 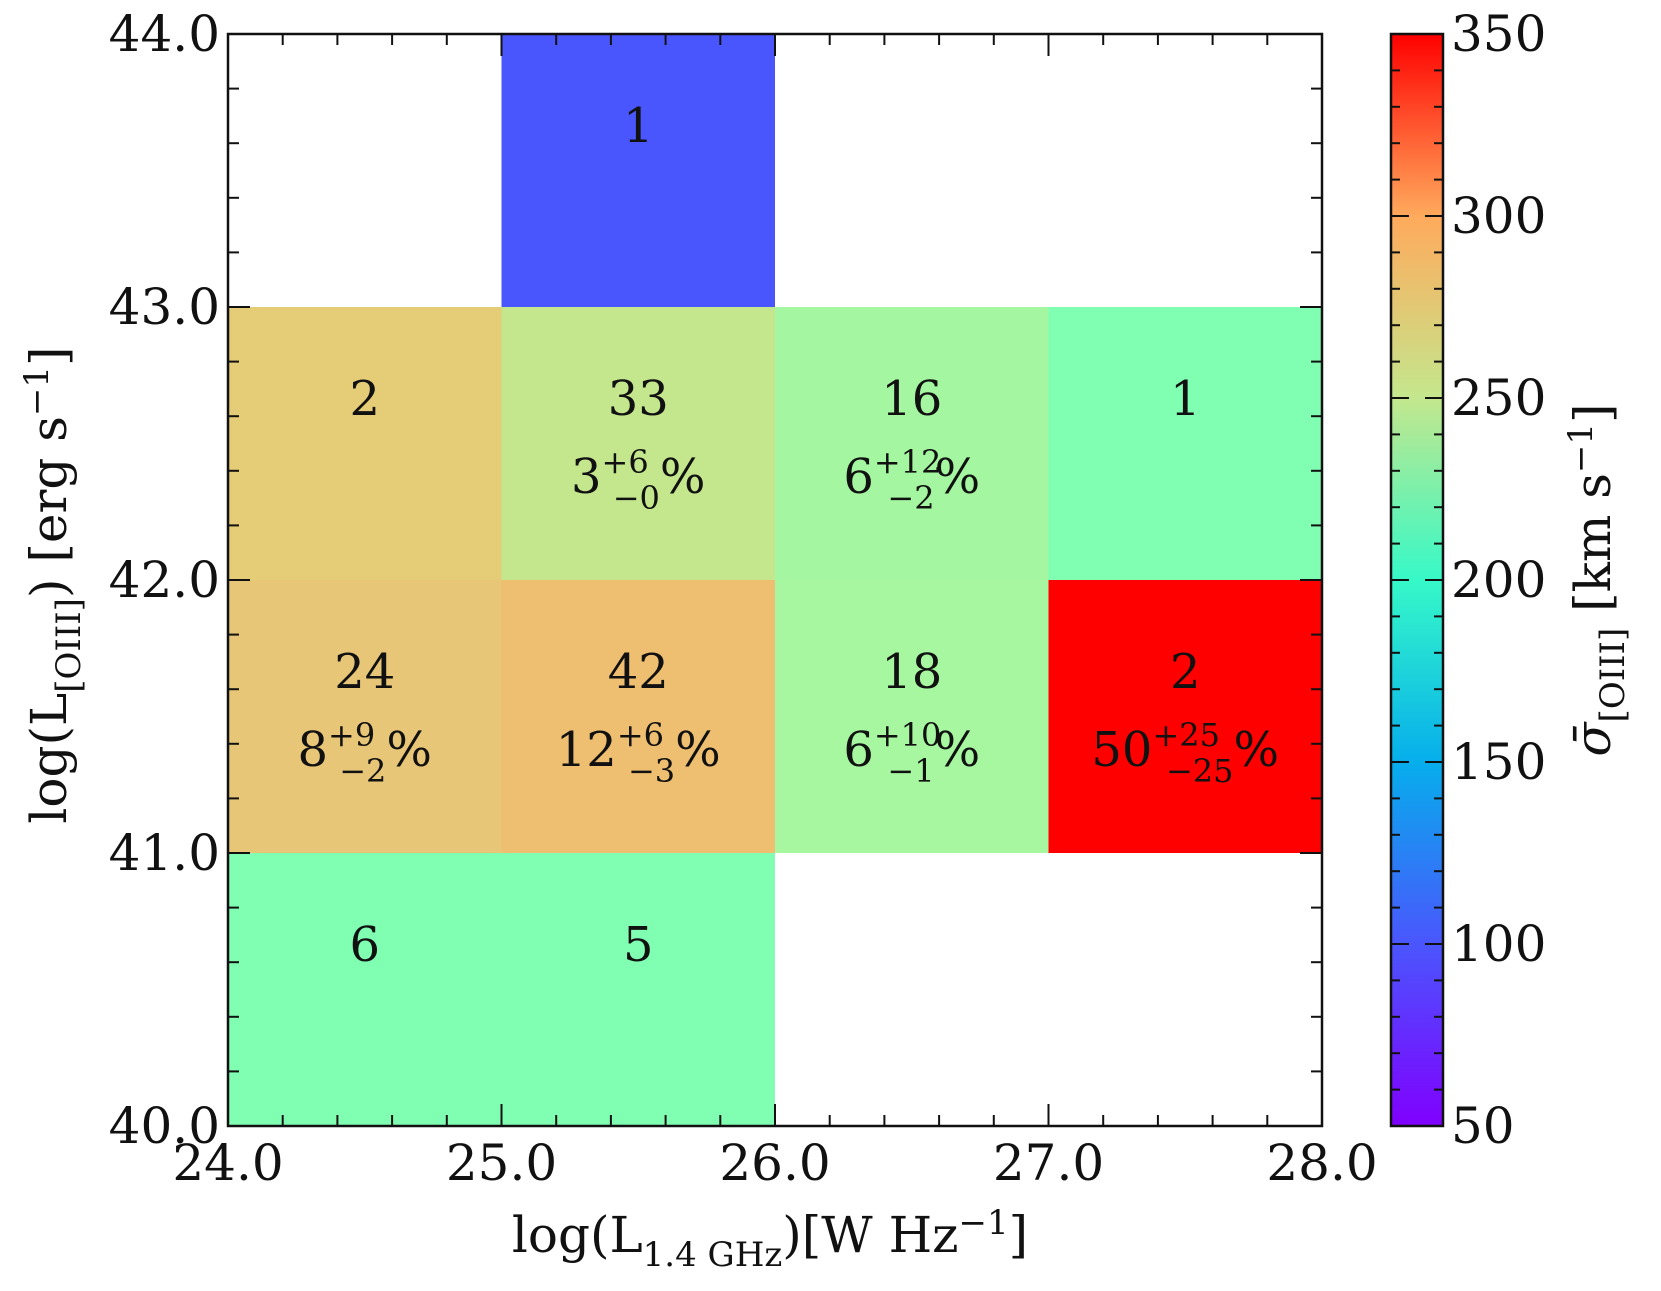 I want to click on x-tick-label: 25.0, so click(x=501, y=1163).